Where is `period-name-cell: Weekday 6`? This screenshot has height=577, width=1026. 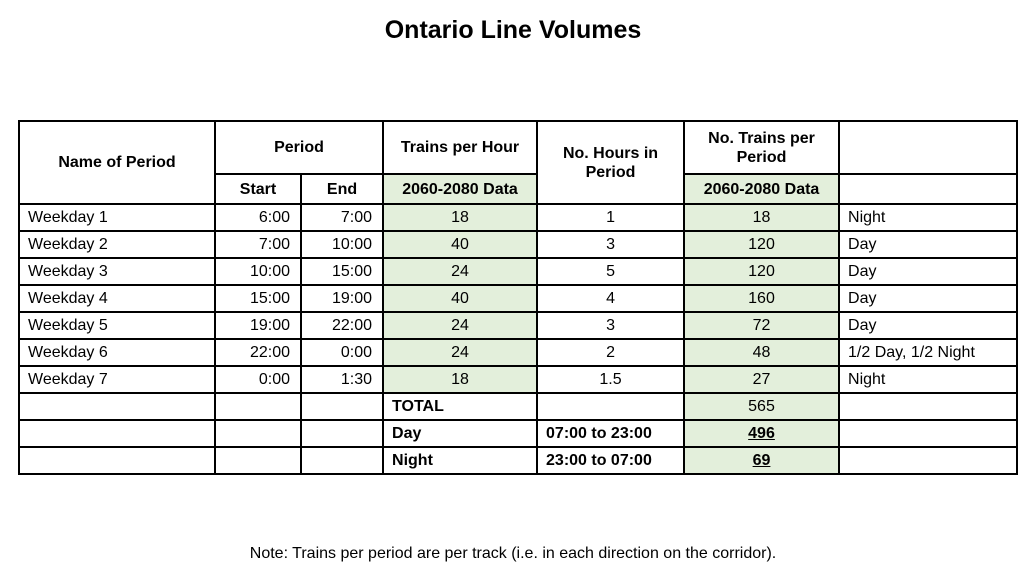
period-name-cell: Weekday 6 is located at coordinates (117, 352).